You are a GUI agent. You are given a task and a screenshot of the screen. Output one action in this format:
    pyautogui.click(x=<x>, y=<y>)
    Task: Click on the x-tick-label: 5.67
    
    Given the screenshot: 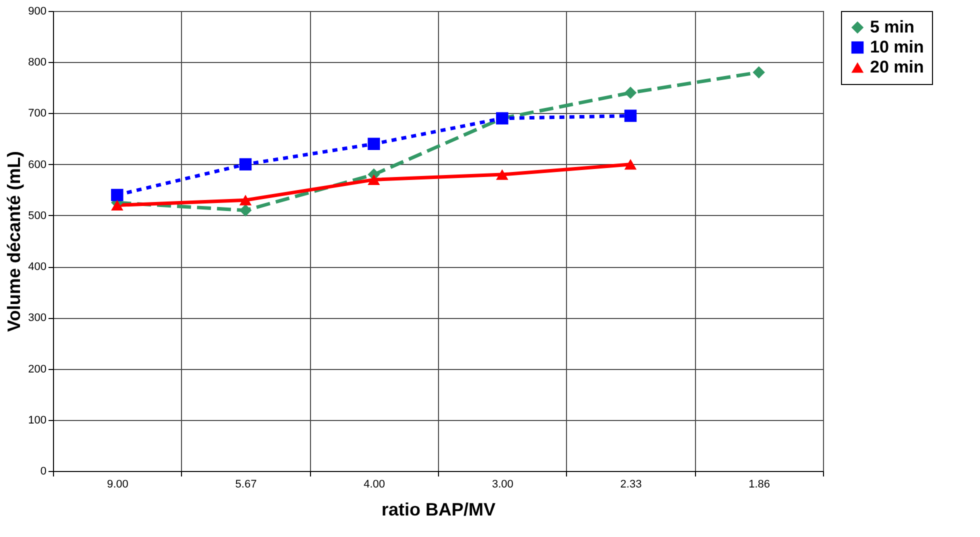 What is the action you would take?
    pyautogui.click(x=246, y=484)
    